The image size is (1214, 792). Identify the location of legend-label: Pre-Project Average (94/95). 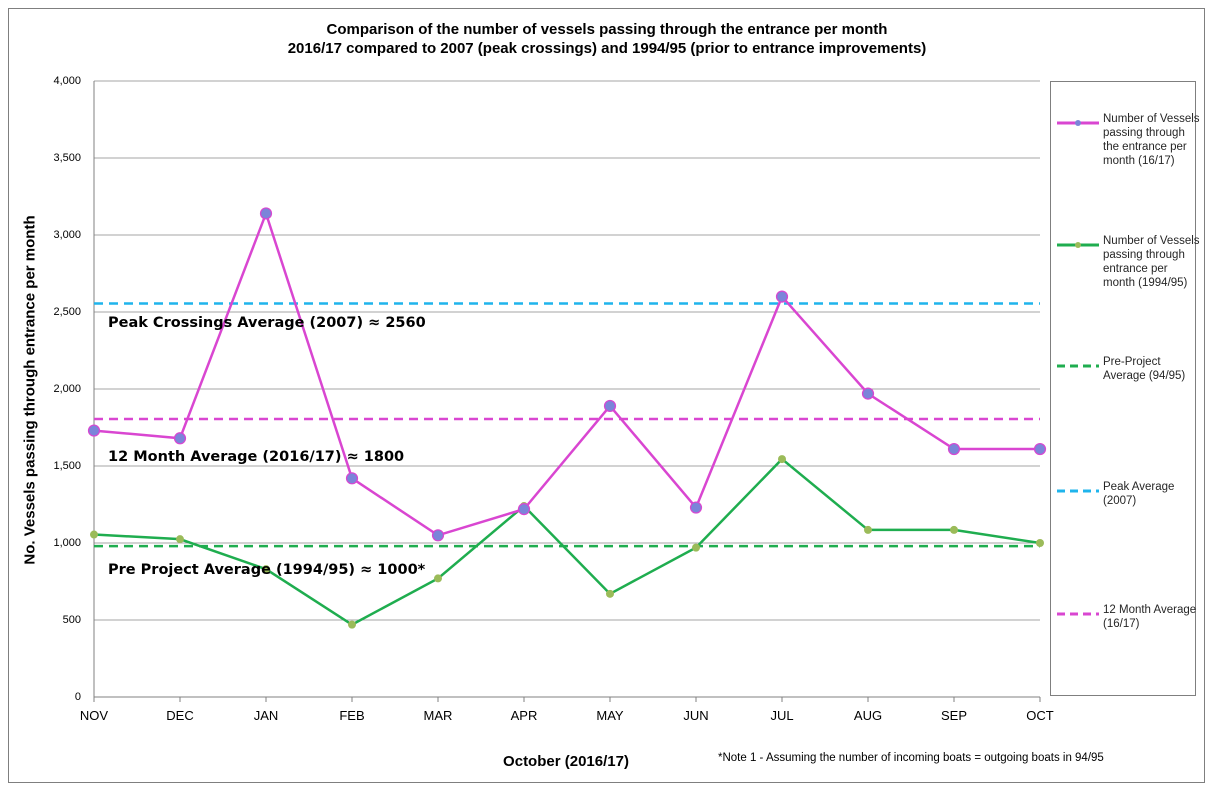
(1144, 369).